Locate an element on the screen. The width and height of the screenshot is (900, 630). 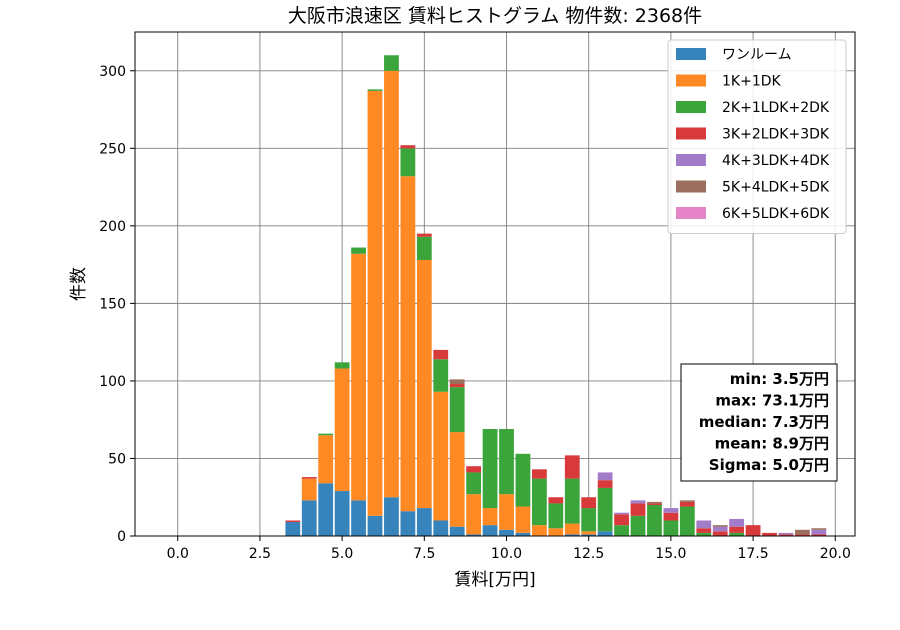
y-tick-label: 100 is located at coordinates (112, 382).